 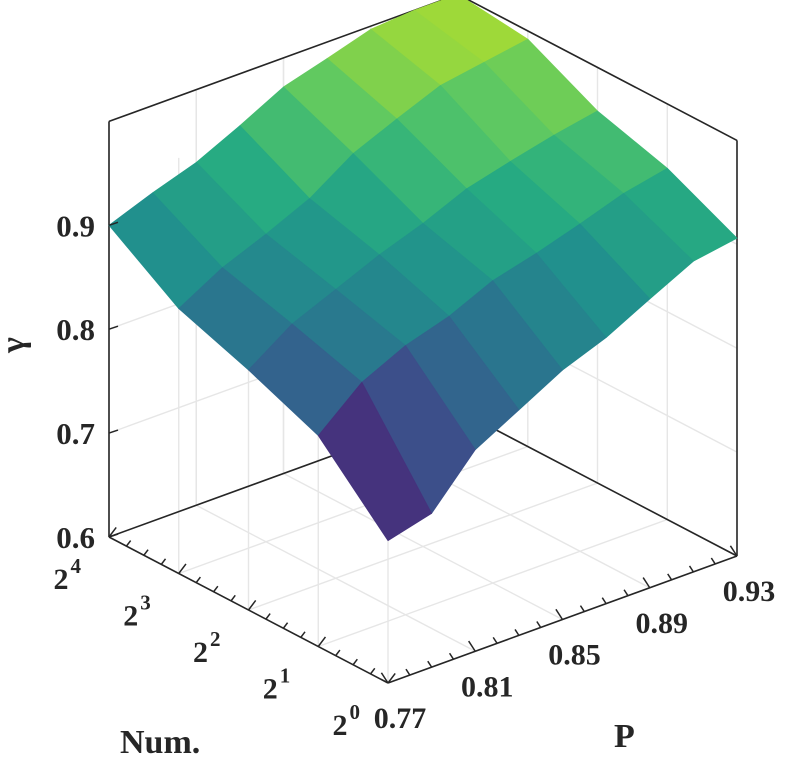 What do you see at coordinates (624, 736) in the screenshot?
I see `x-axis-label: P` at bounding box center [624, 736].